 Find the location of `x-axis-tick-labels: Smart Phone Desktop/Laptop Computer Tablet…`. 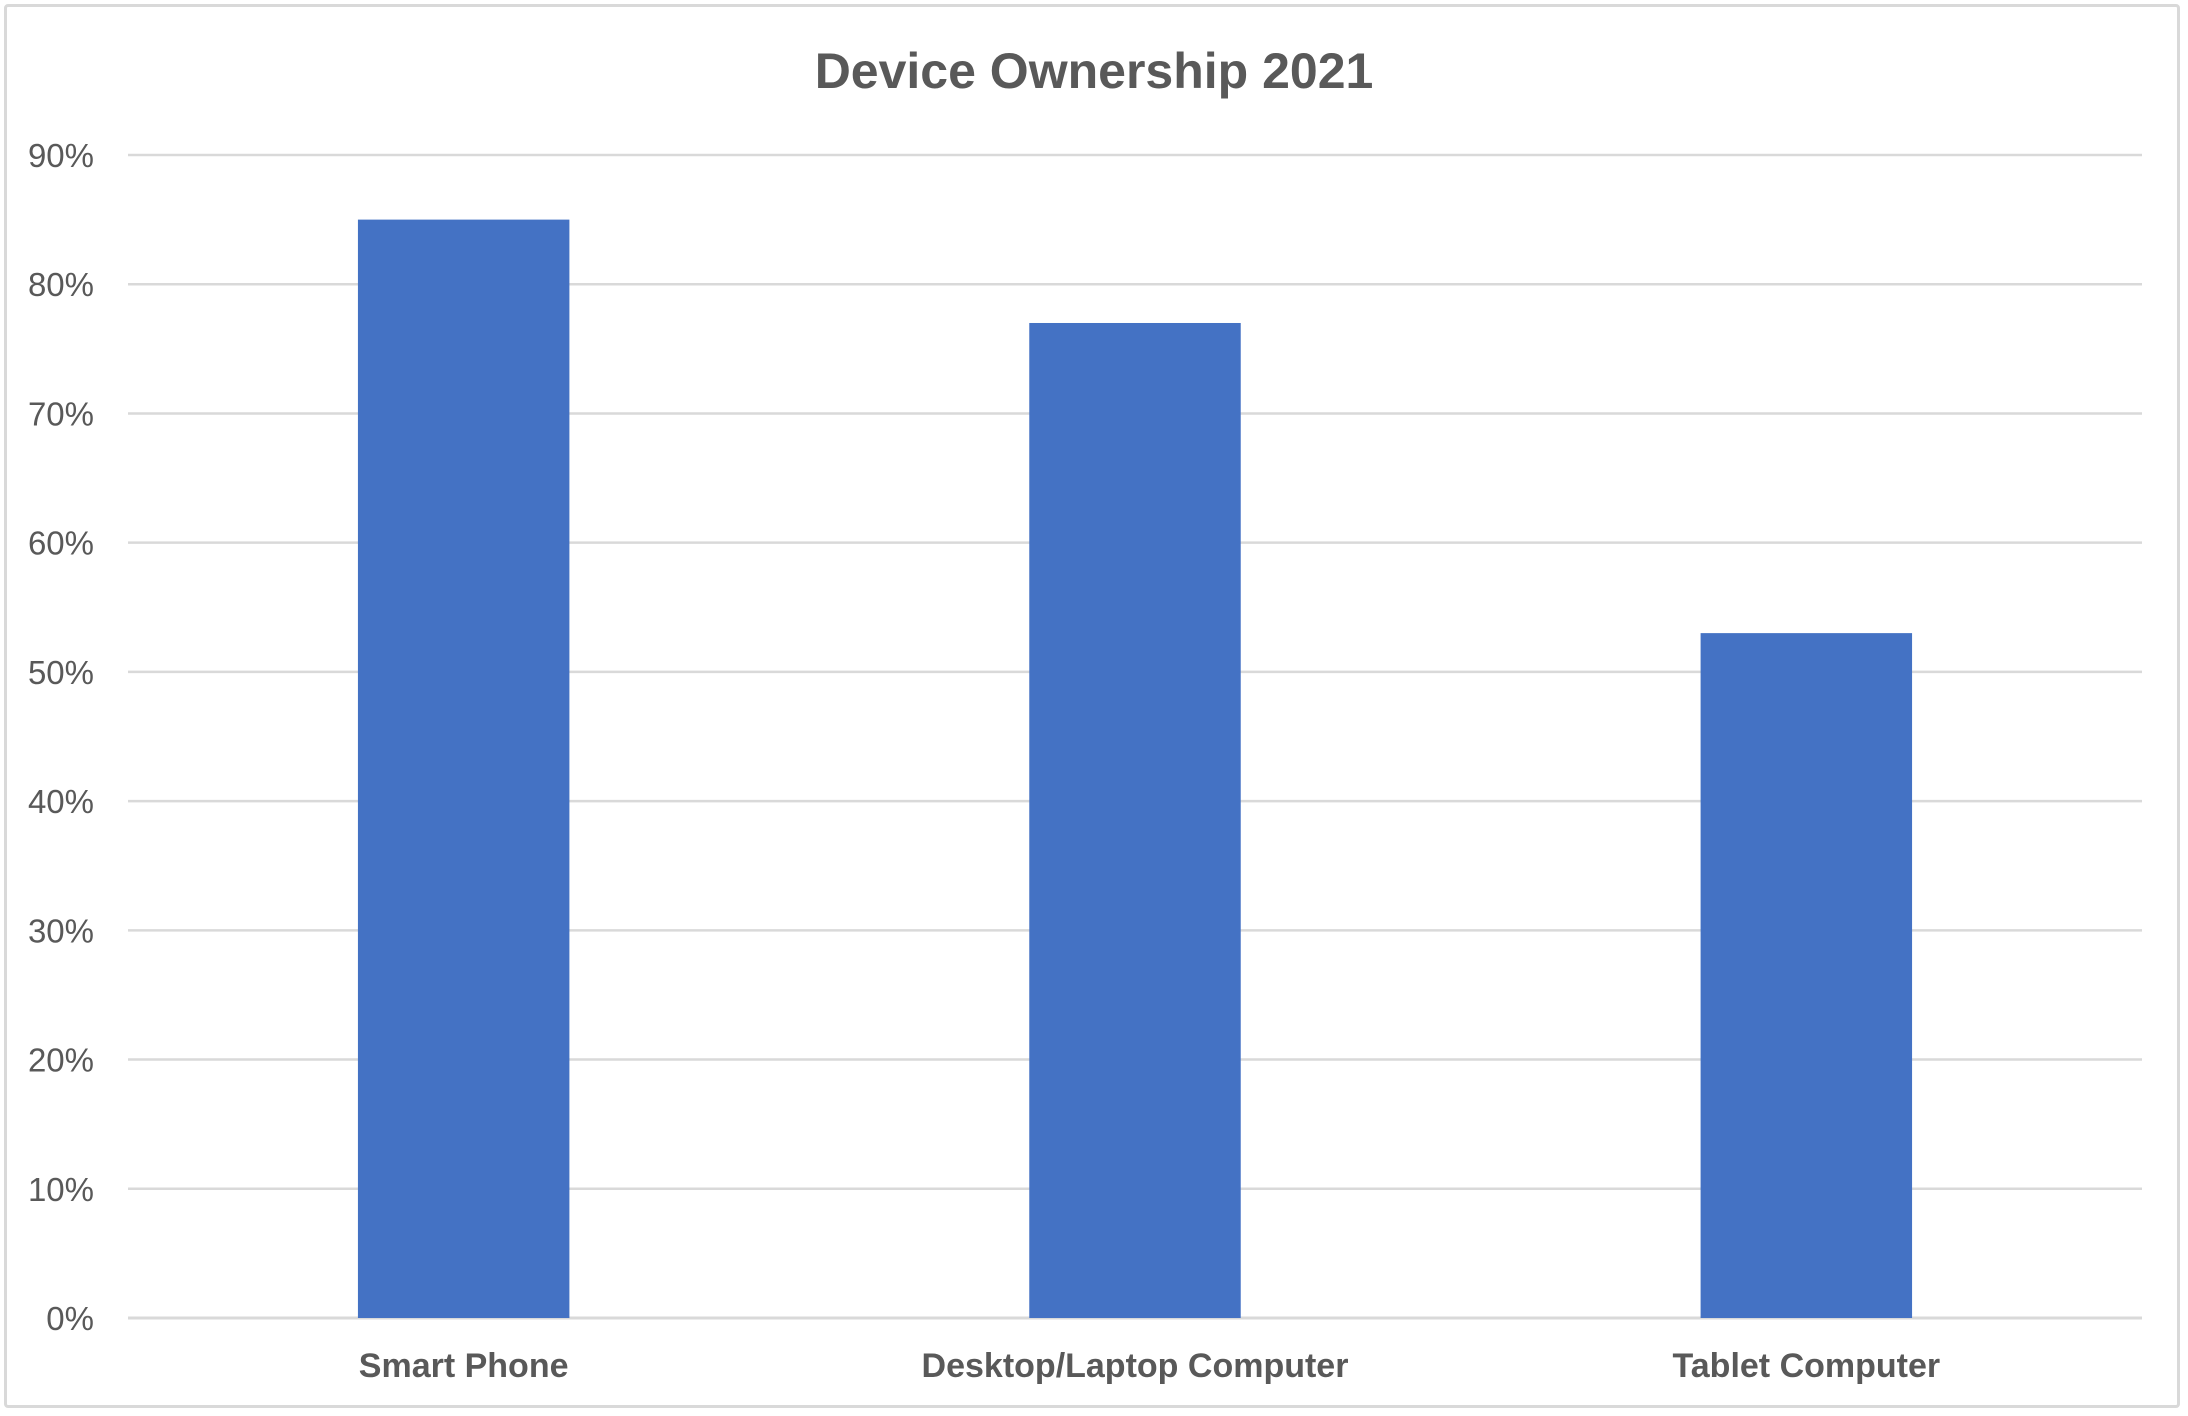

x-axis-tick-labels: Smart Phone Desktop/Laptop Computer Tablet… is located at coordinates (1149, 1366).